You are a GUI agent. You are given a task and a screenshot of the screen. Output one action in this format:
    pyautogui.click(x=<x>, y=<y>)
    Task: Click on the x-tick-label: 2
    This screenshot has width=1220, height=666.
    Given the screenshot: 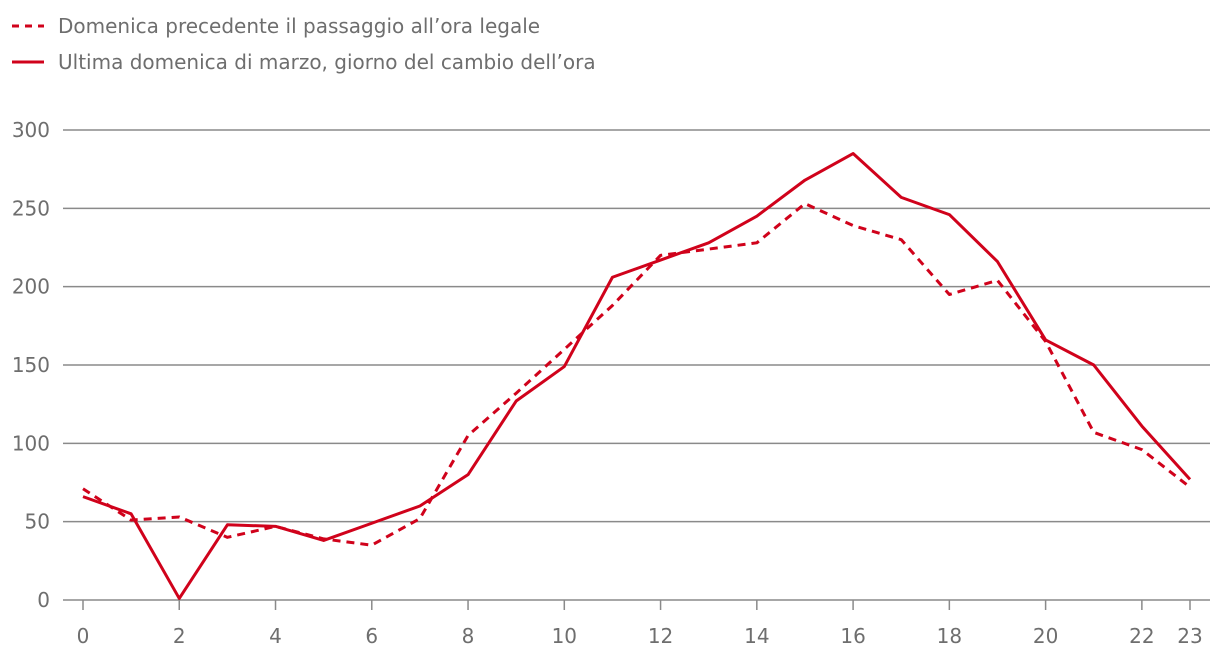 What is the action you would take?
    pyautogui.click(x=179, y=636)
    